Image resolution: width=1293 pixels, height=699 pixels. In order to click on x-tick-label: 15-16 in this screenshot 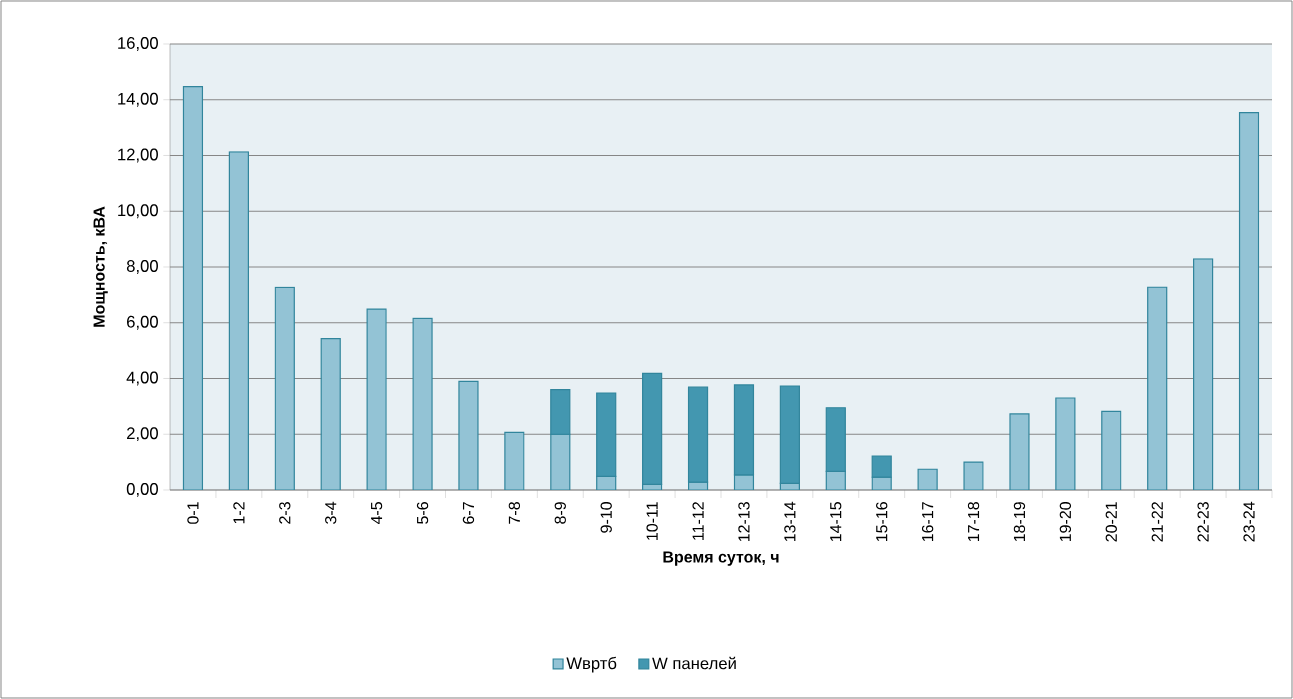, I will do `click(882, 522)`.